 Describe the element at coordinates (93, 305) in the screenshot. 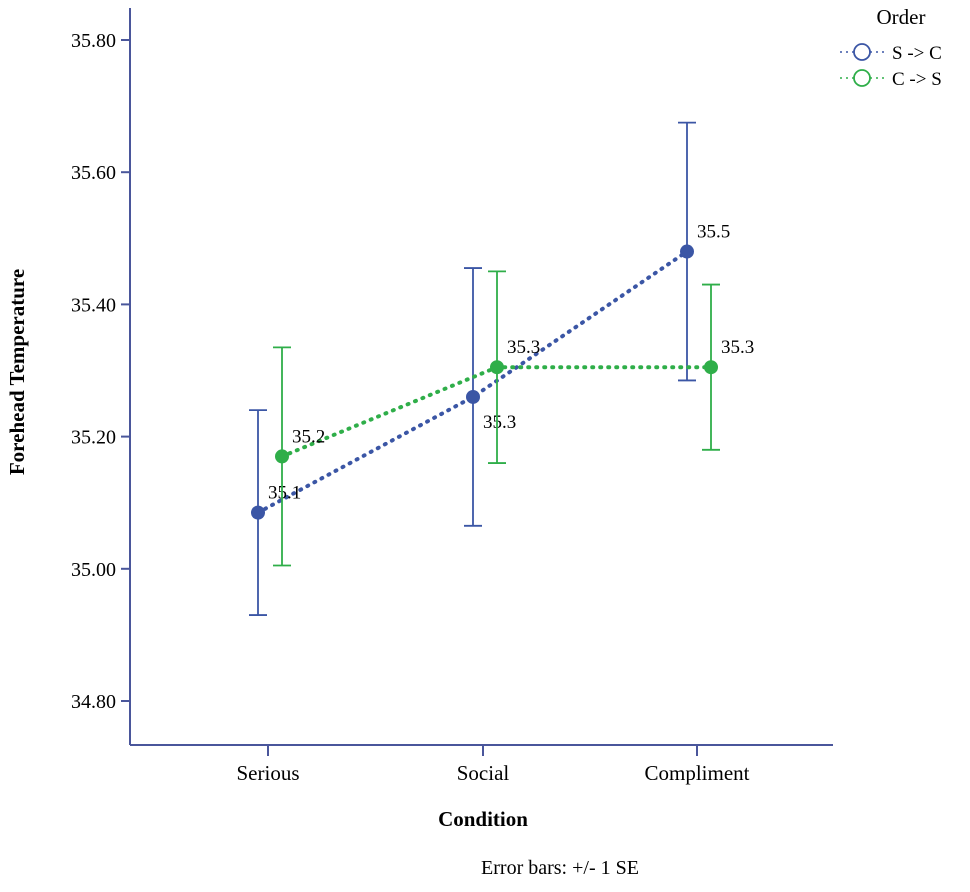

I see `y-tick-label: 35.40` at that location.